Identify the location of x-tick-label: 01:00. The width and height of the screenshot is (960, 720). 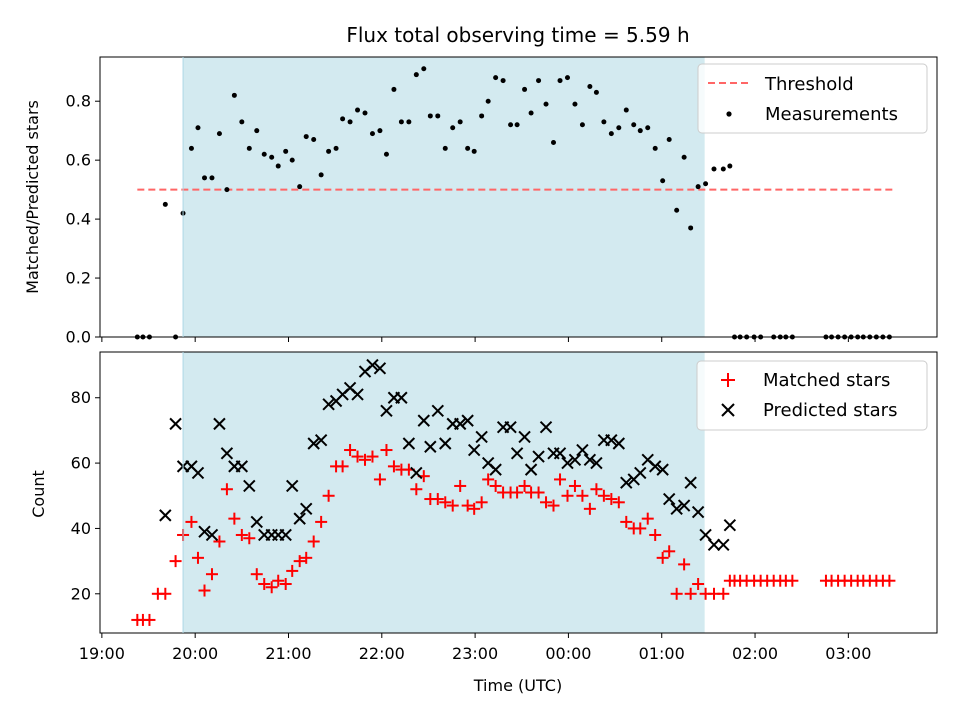
(662, 653).